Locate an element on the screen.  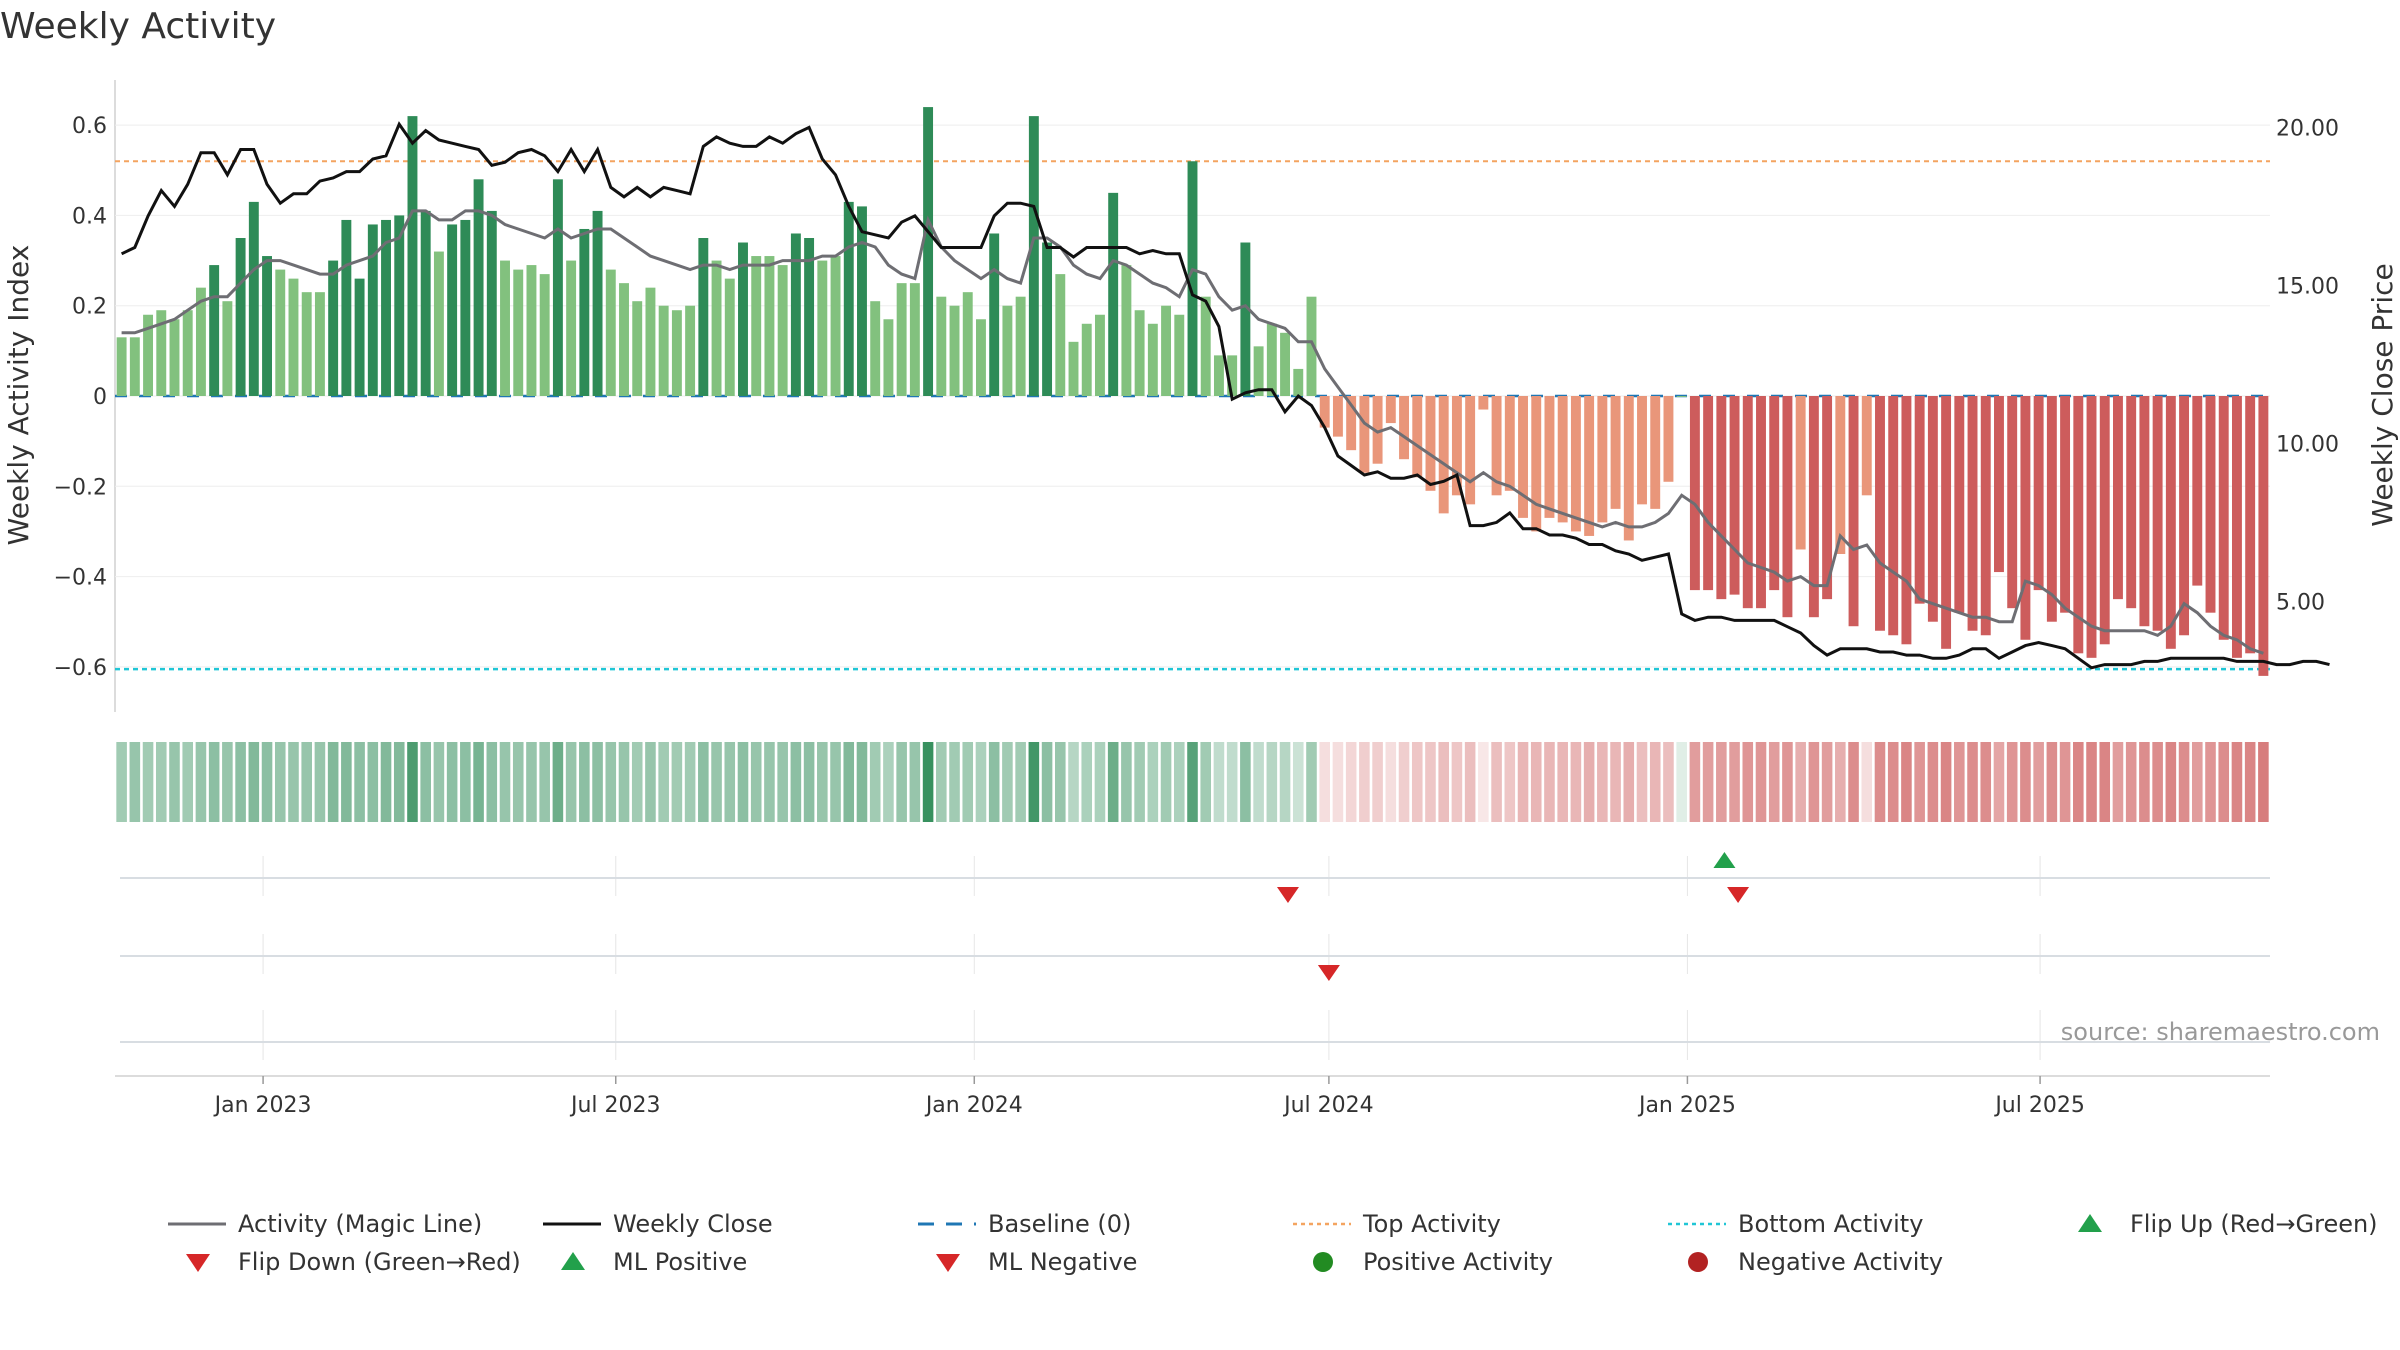
x-tick-label: Jul 2023 is located at coordinates (615, 1105).